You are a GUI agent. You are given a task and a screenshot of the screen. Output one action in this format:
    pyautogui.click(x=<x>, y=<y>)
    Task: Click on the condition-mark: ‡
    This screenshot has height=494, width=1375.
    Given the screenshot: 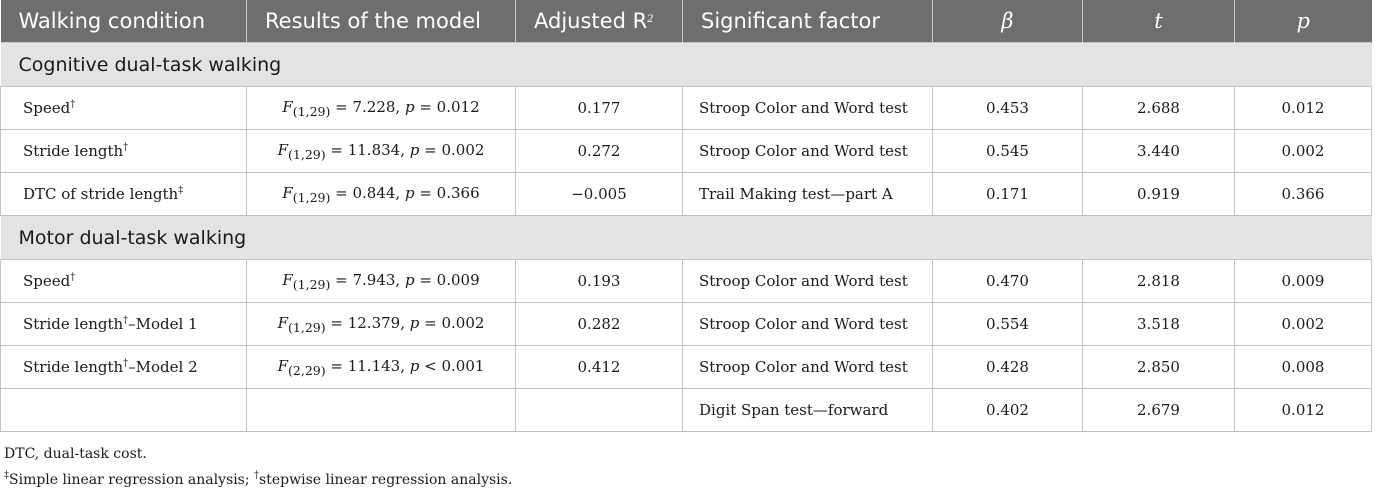 What is the action you would take?
    pyautogui.click(x=181, y=190)
    